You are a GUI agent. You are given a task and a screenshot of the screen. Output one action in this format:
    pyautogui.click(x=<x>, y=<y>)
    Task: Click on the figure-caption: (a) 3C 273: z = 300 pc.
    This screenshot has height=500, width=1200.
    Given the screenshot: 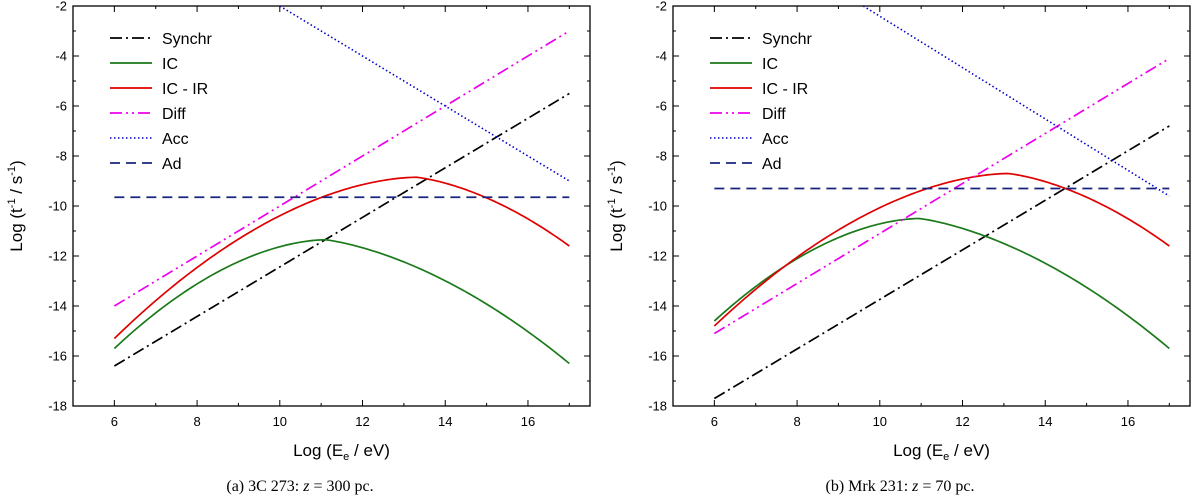 What is the action you would take?
    pyautogui.click(x=299, y=486)
    